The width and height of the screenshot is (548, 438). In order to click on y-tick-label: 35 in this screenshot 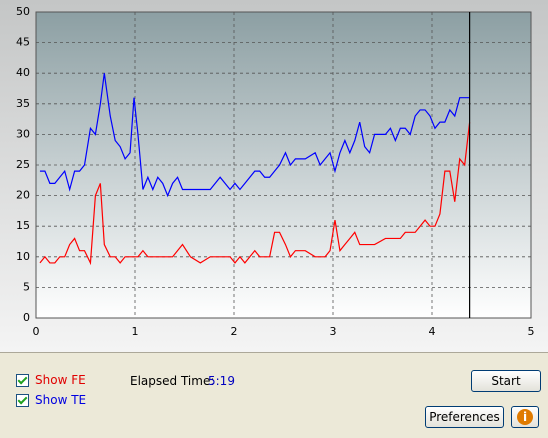, I will do `click(23, 103)`.